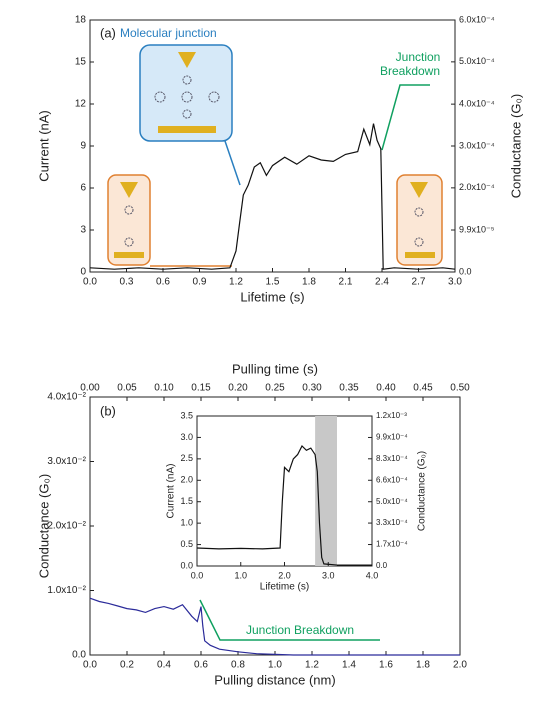 This screenshot has width=537, height=701. Describe the element at coordinates (90, 388) in the screenshot. I see `x2-tick-label: 0.00` at that location.